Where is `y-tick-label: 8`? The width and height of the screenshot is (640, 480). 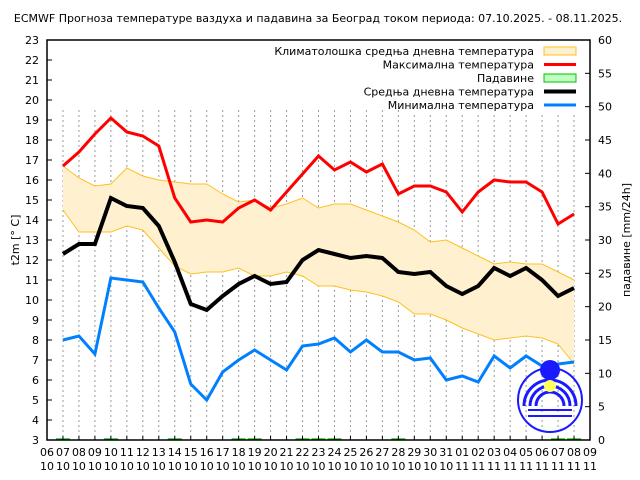 y-tick-label: 8 is located at coordinates (35, 340).